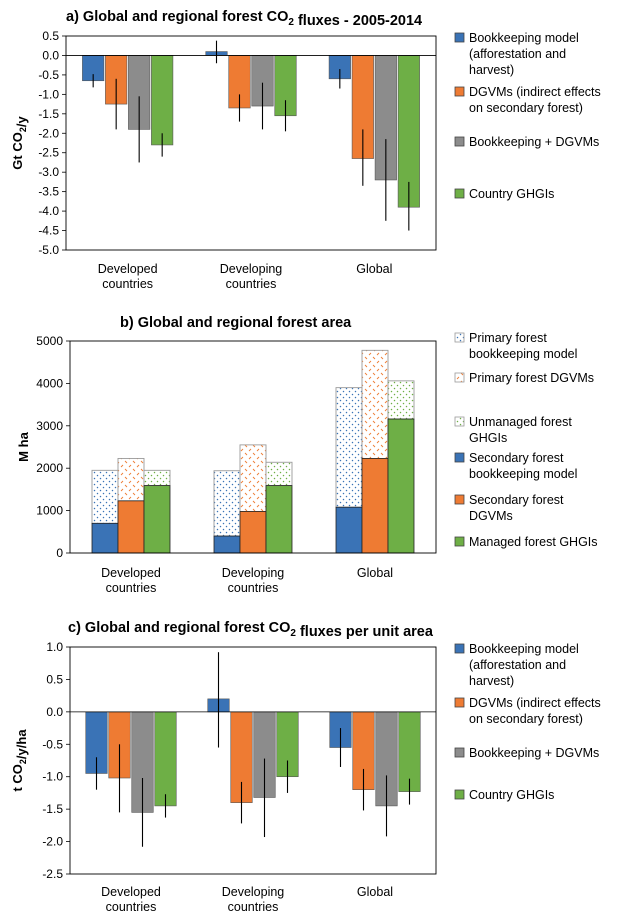 This screenshot has width=625, height=920. Describe the element at coordinates (59, 553) in the screenshot. I see `y-tick-label: 0` at that location.